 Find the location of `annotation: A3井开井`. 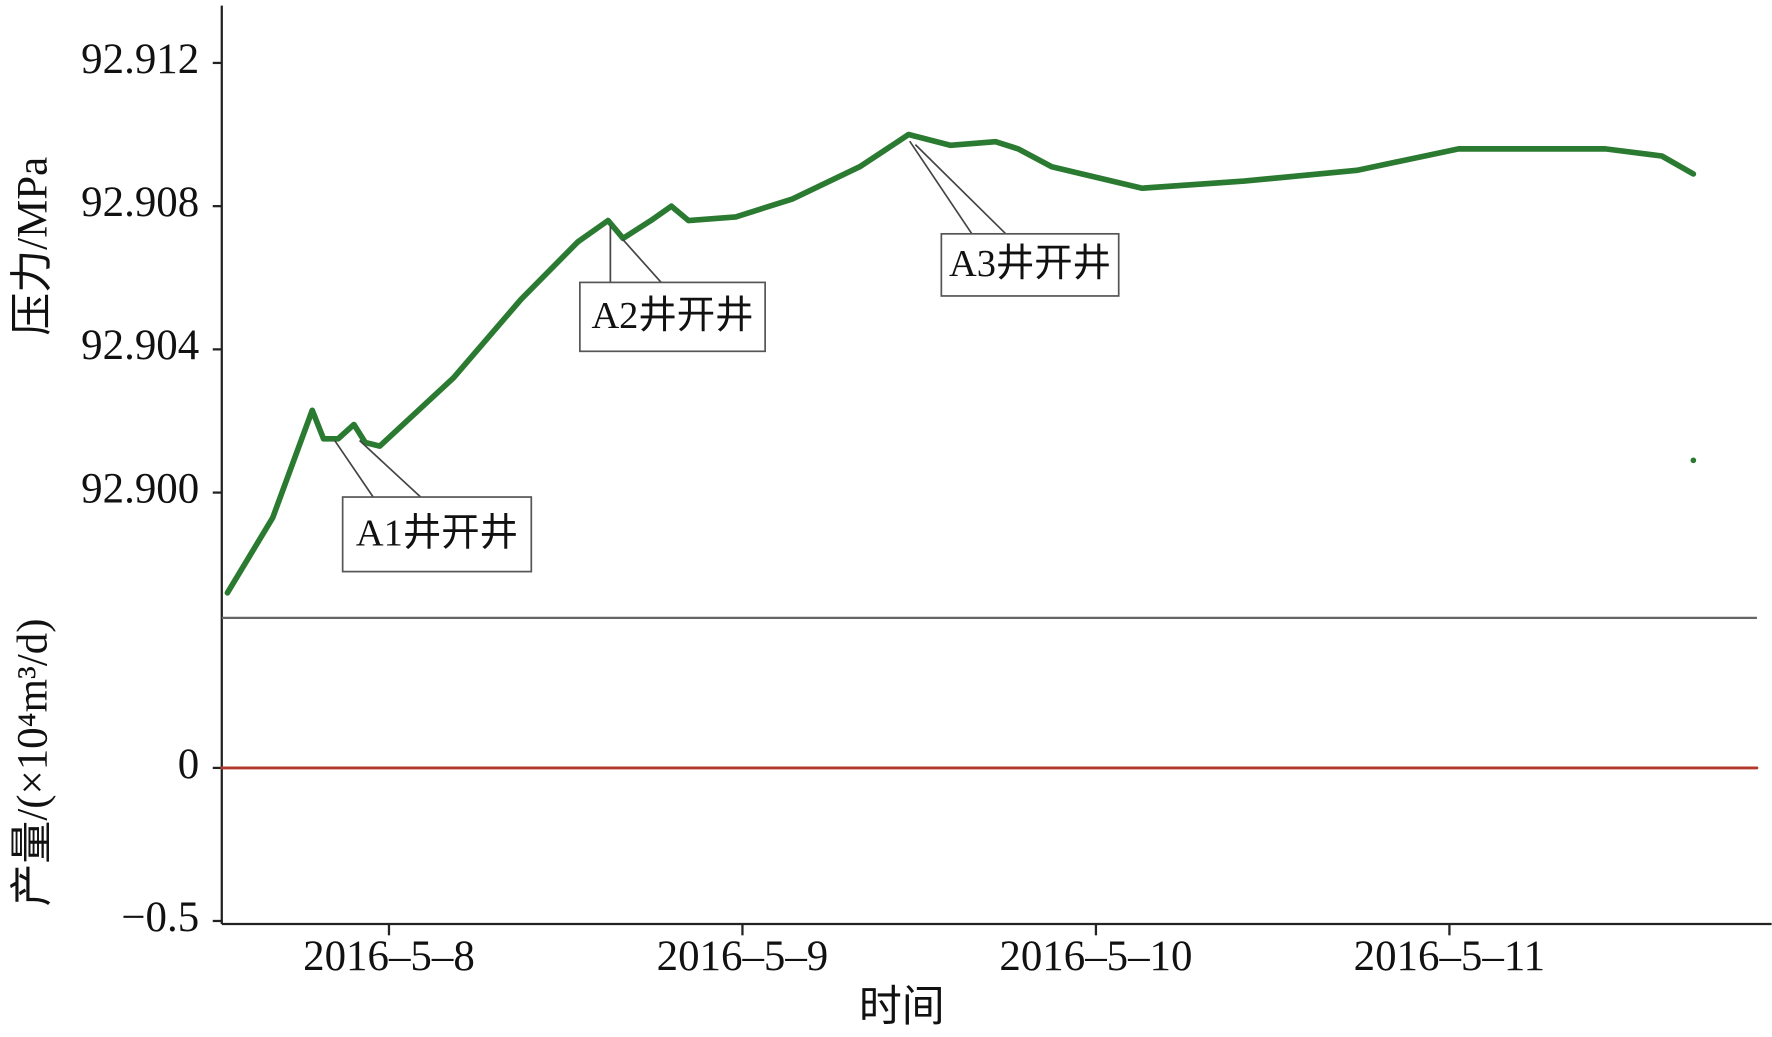

annotation: A3井开井 is located at coordinates (1030, 264).